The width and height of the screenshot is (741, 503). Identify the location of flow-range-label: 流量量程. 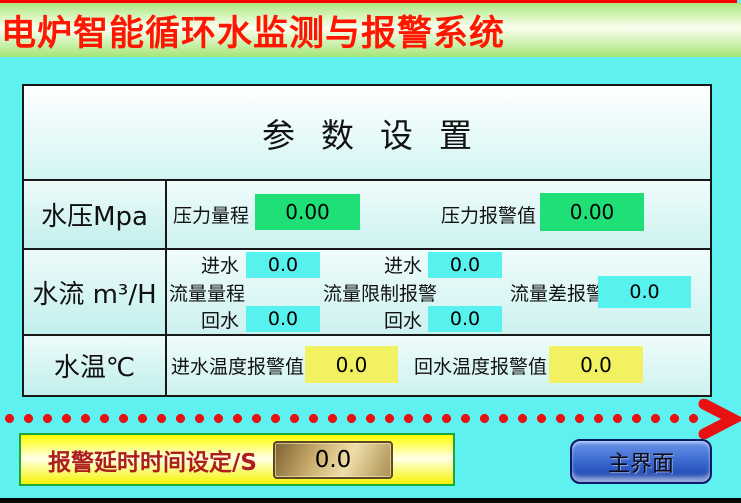
(207, 293).